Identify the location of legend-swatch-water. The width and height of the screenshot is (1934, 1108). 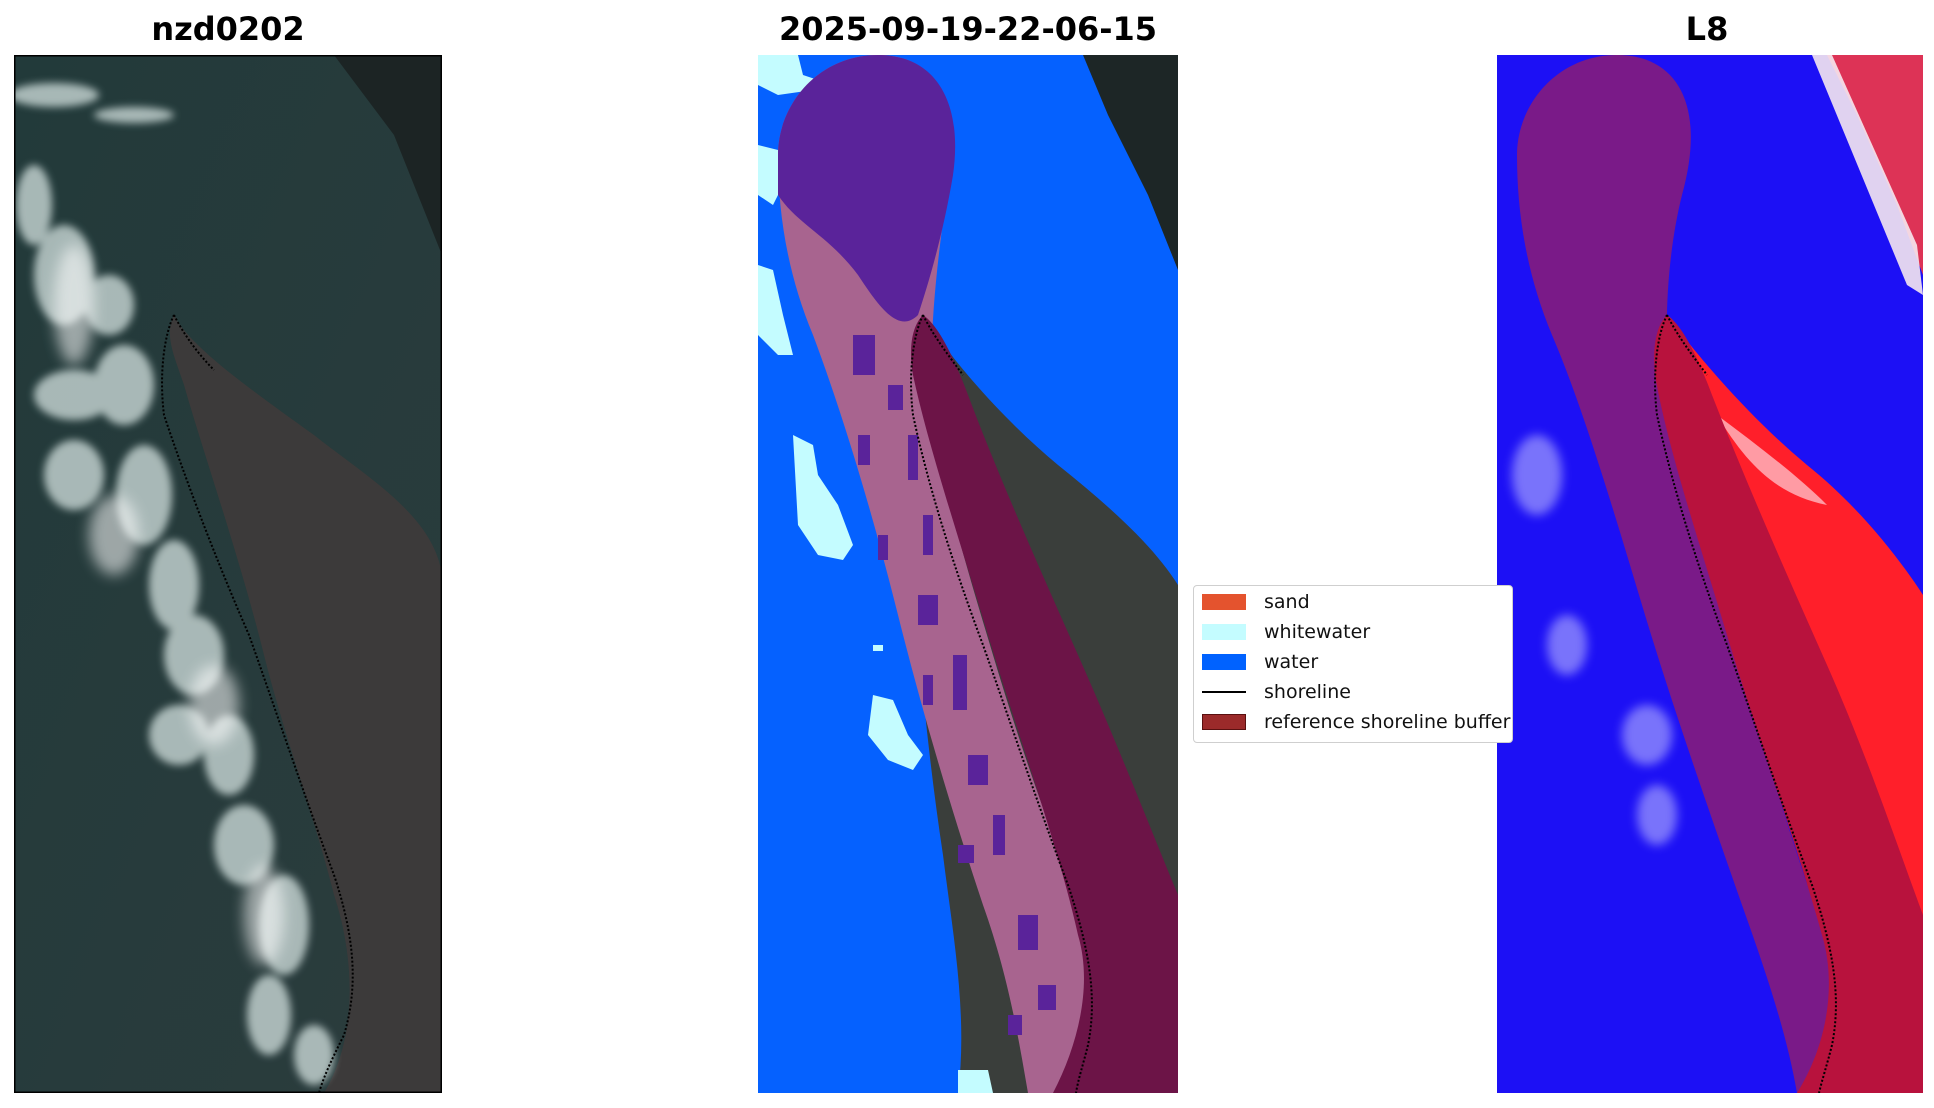
(1224, 662).